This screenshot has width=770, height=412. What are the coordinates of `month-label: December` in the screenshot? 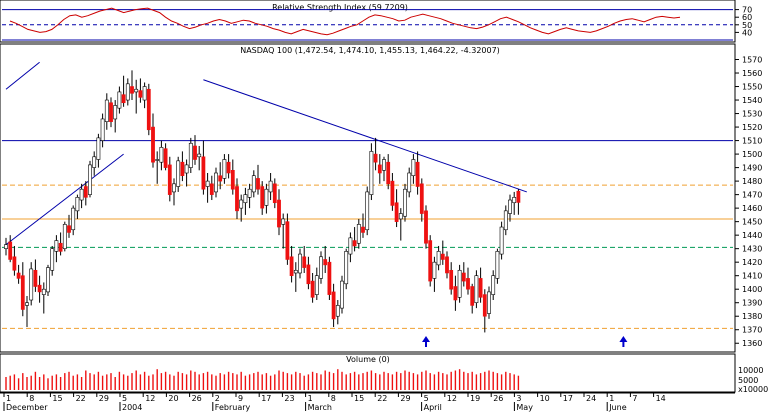 It's located at (27, 407).